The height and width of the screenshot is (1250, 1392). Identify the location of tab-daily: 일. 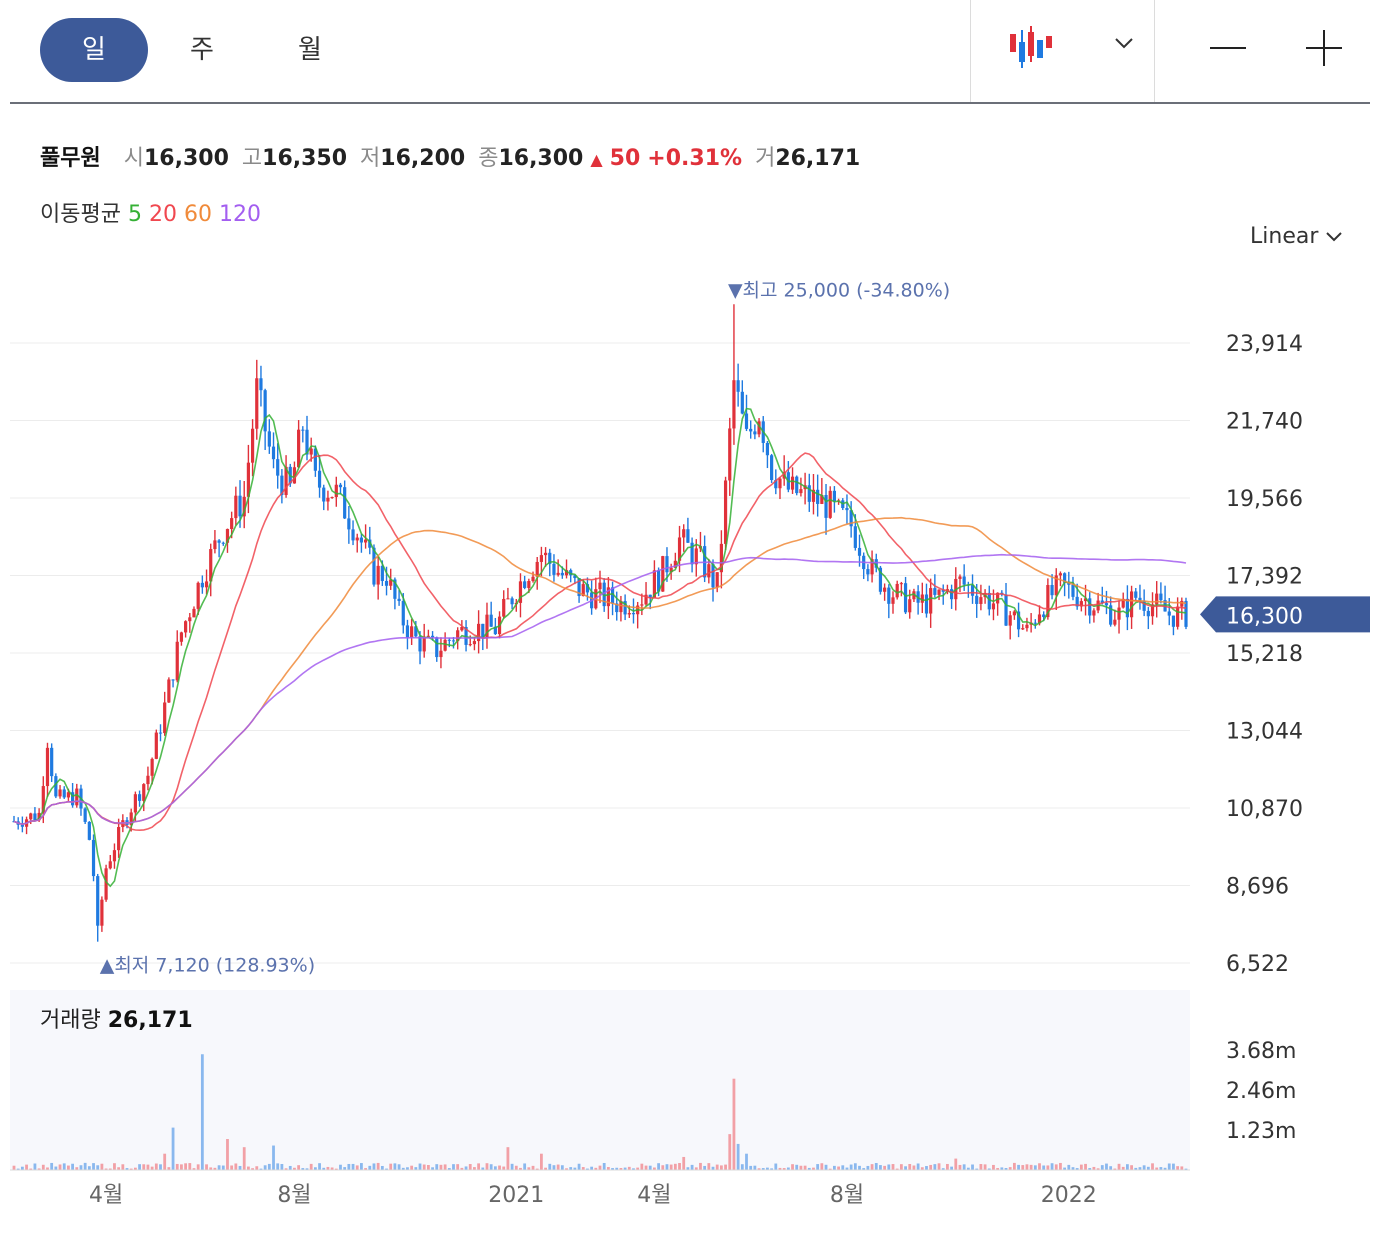
(94, 50).